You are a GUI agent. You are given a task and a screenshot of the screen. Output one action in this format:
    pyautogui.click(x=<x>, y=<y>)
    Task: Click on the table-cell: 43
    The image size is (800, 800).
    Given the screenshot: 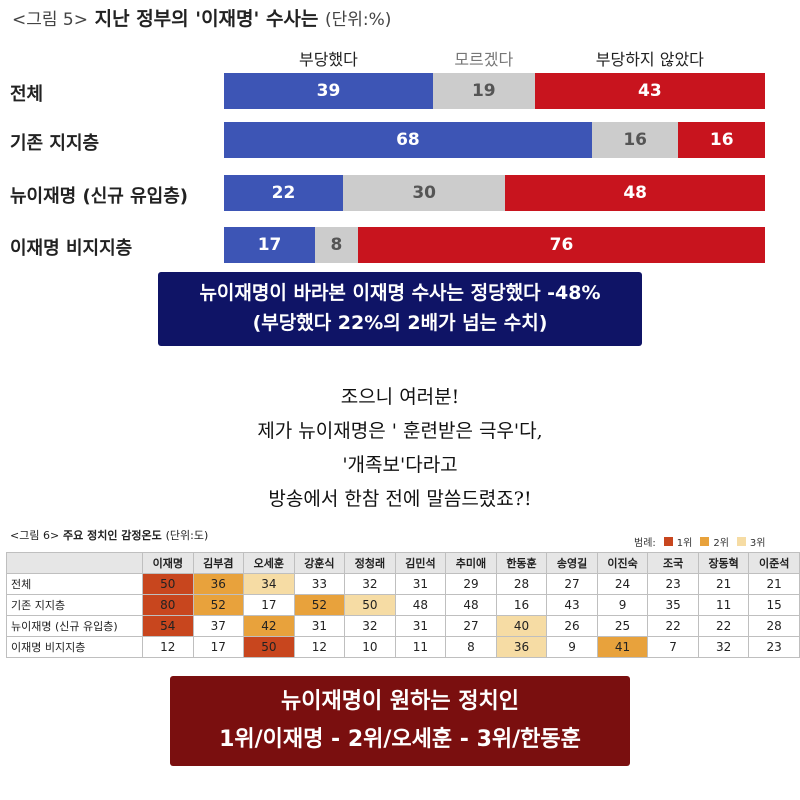 What is the action you would take?
    pyautogui.click(x=572, y=605)
    